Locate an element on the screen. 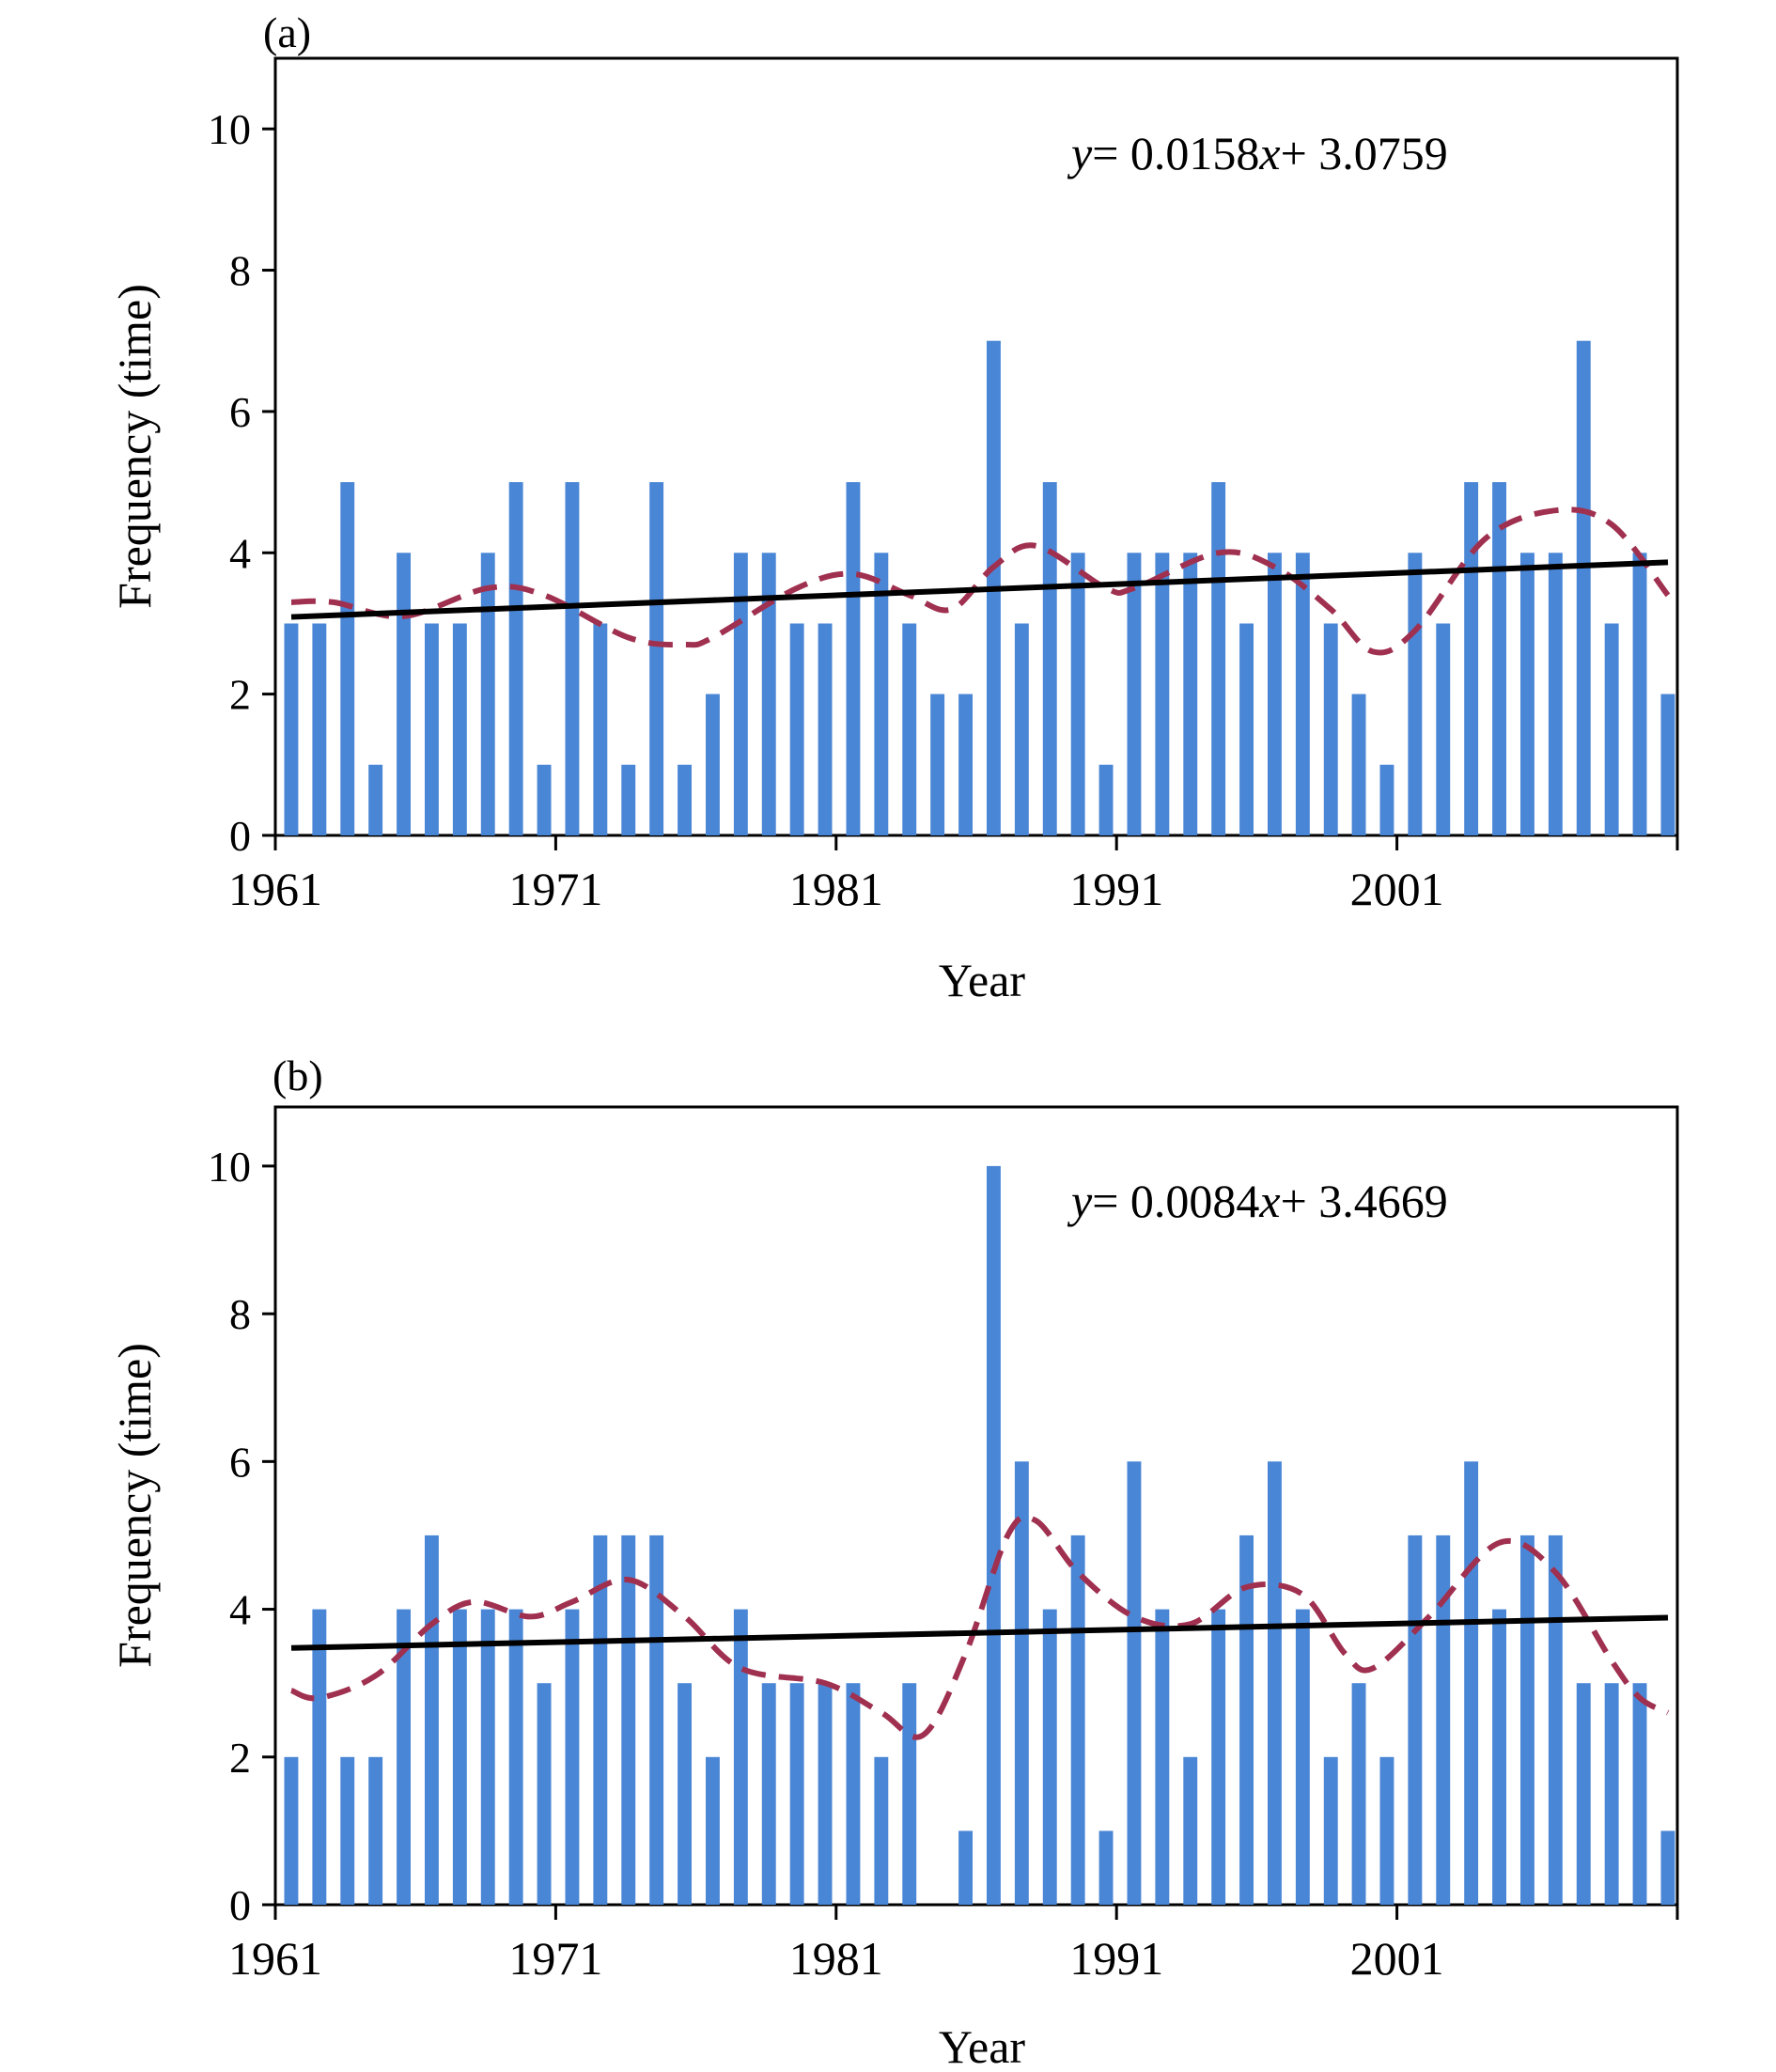  panel-b-bar-1992 is located at coordinates (1162, 1757).